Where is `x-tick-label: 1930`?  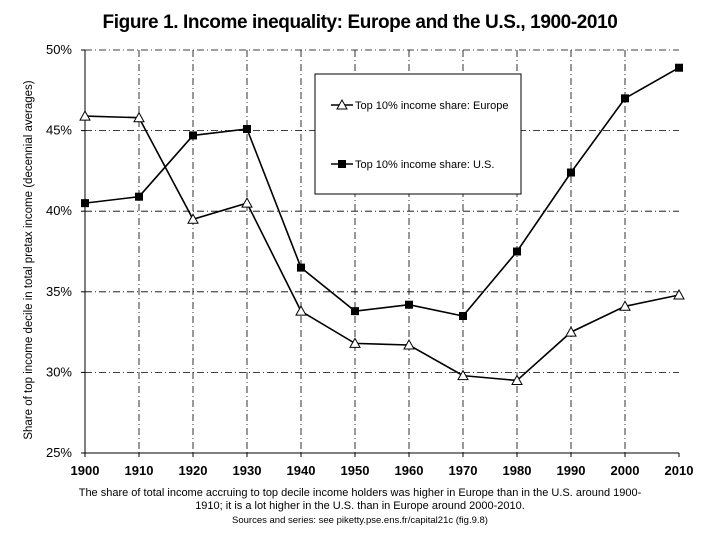 x-tick-label: 1930 is located at coordinates (247, 470).